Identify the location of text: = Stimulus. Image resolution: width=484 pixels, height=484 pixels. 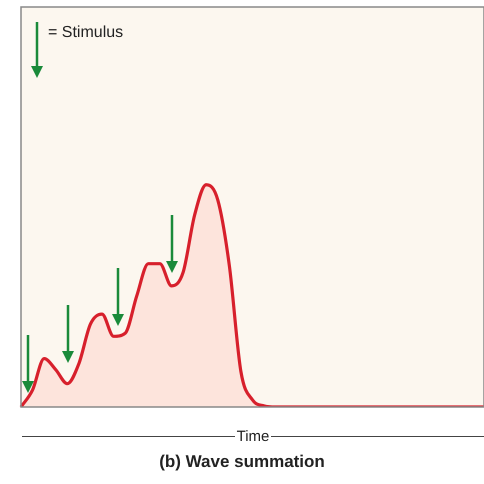
(86, 33).